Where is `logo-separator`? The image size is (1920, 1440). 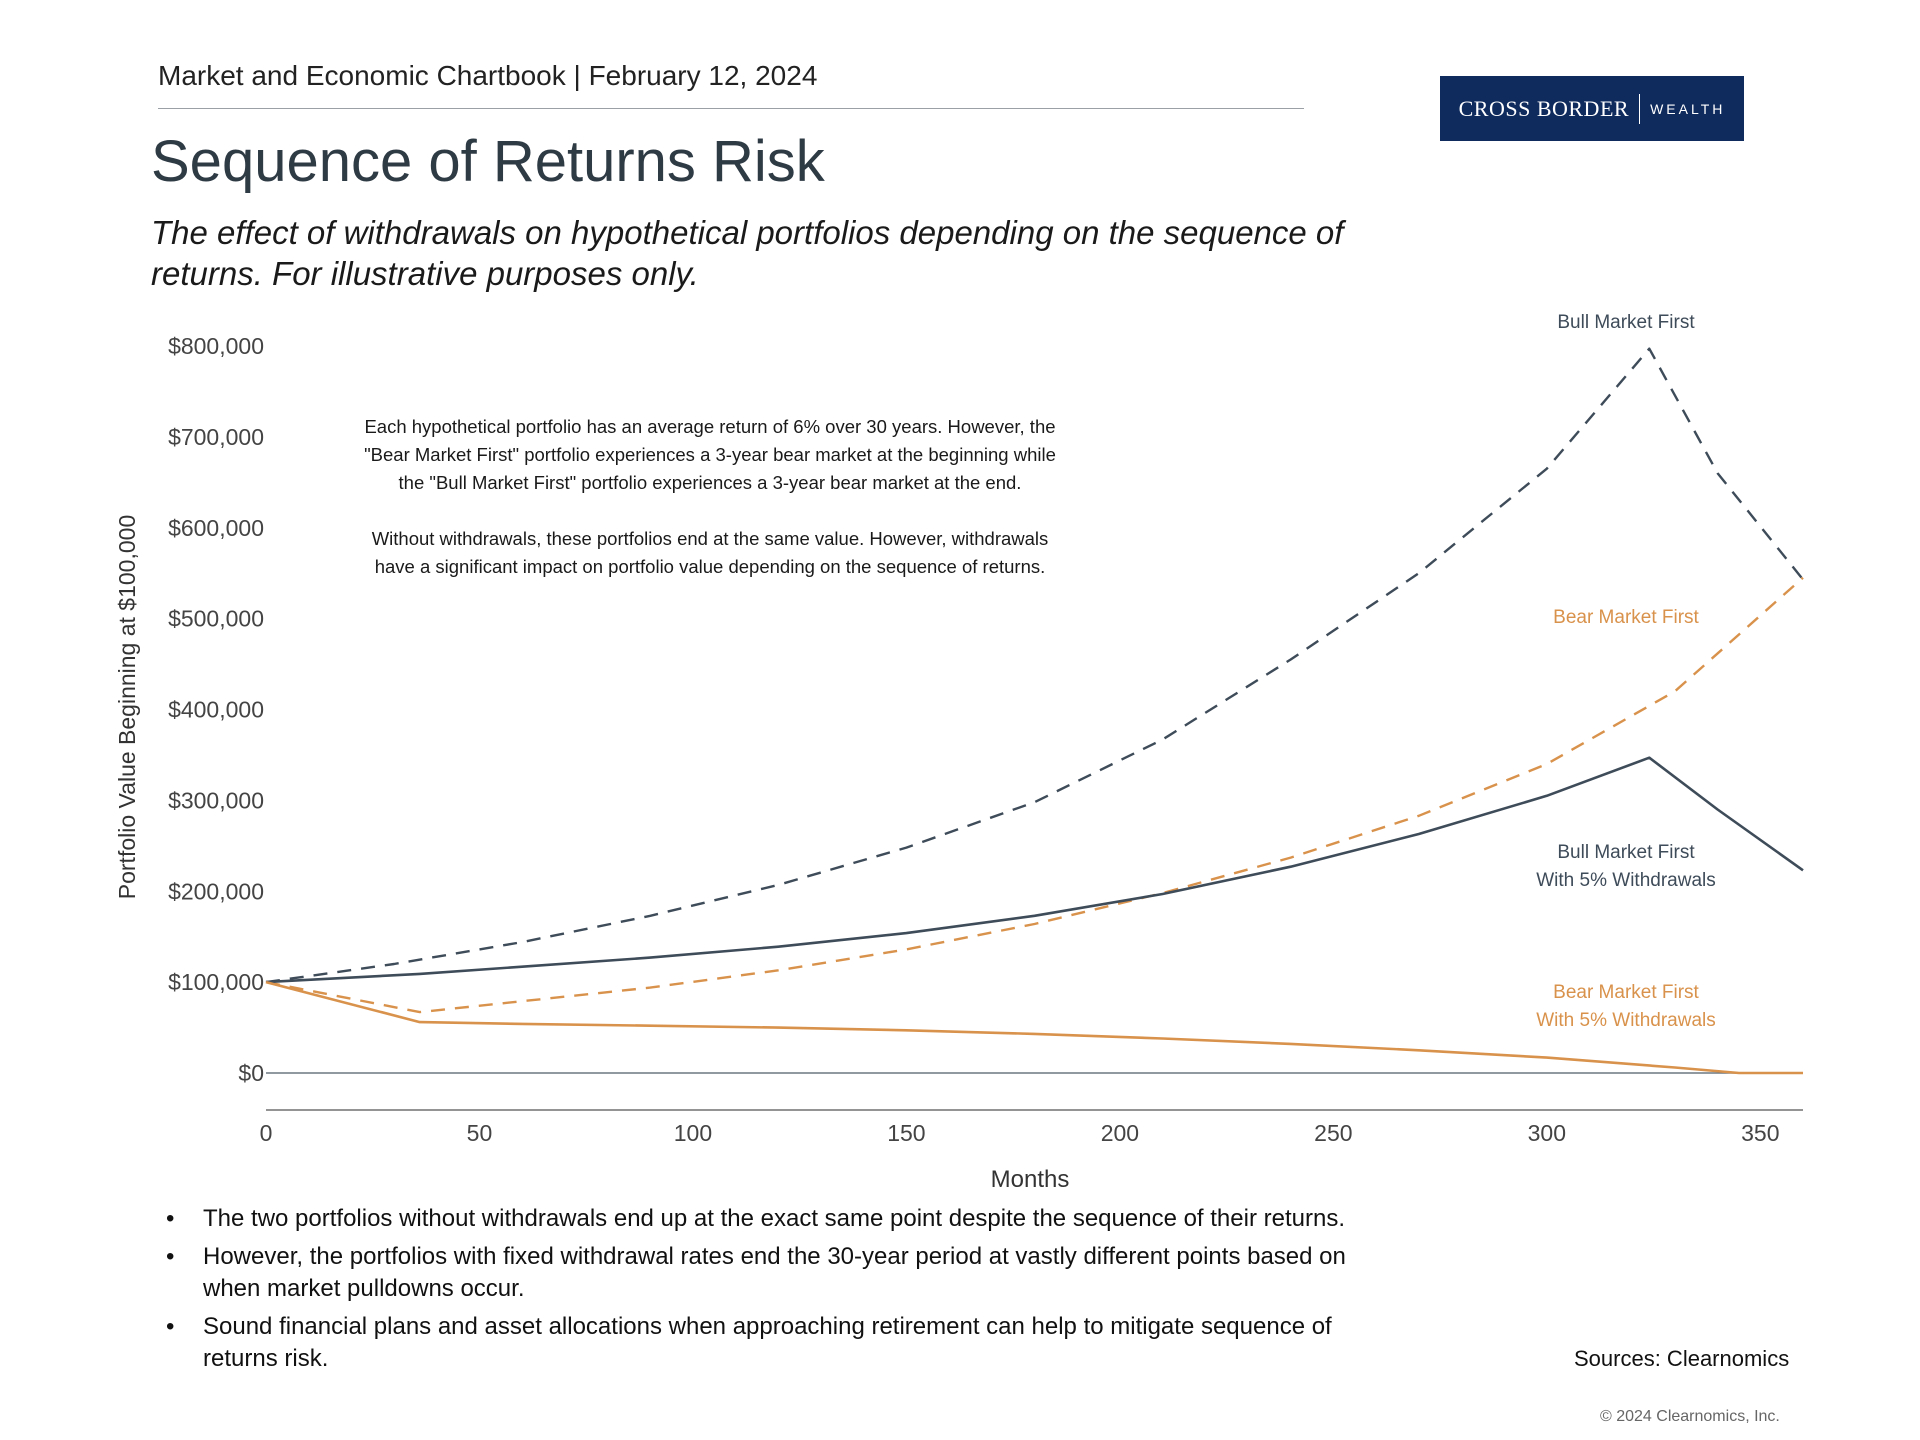
logo-separator is located at coordinates (1640, 108).